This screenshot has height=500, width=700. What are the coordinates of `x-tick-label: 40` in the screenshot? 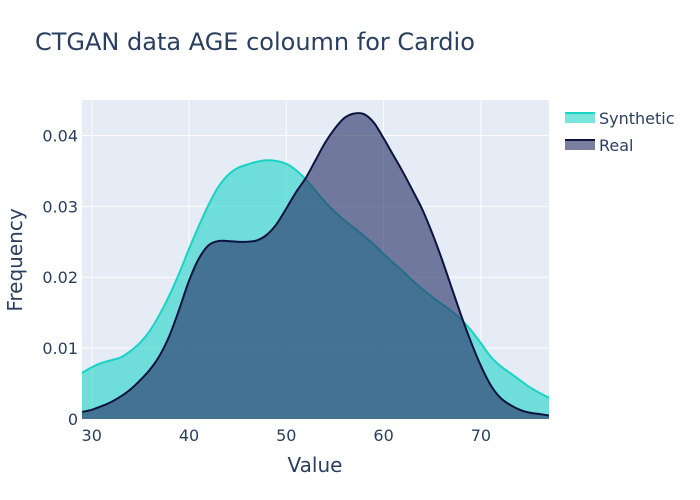 It's located at (189, 435).